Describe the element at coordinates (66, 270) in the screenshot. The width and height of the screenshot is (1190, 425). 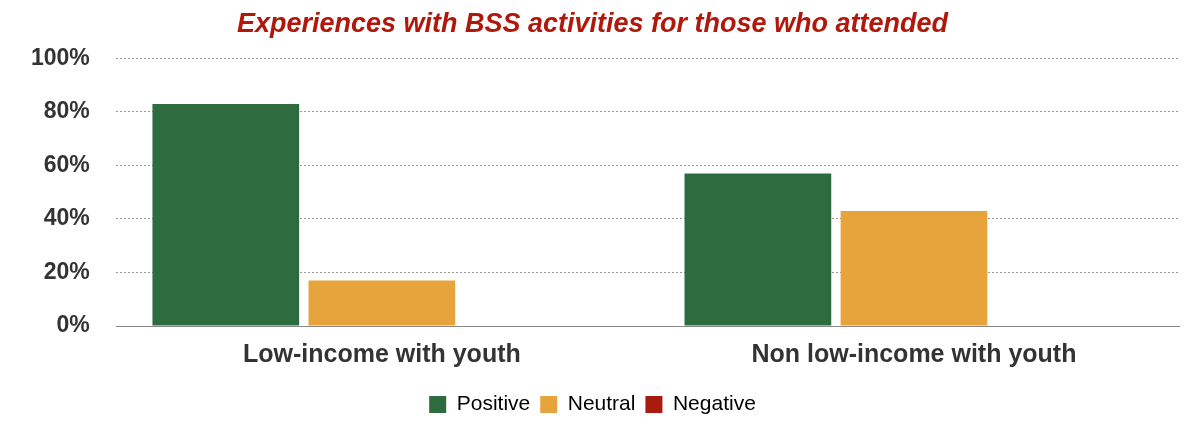
I see `y-tick-label: 20%` at that location.